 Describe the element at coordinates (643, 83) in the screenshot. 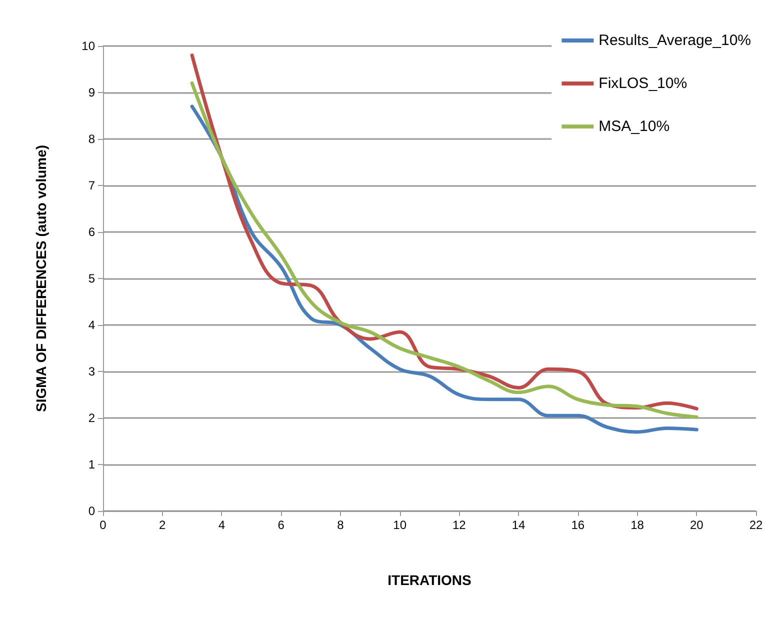

I see `legend-label: FixLOS_10%` at that location.